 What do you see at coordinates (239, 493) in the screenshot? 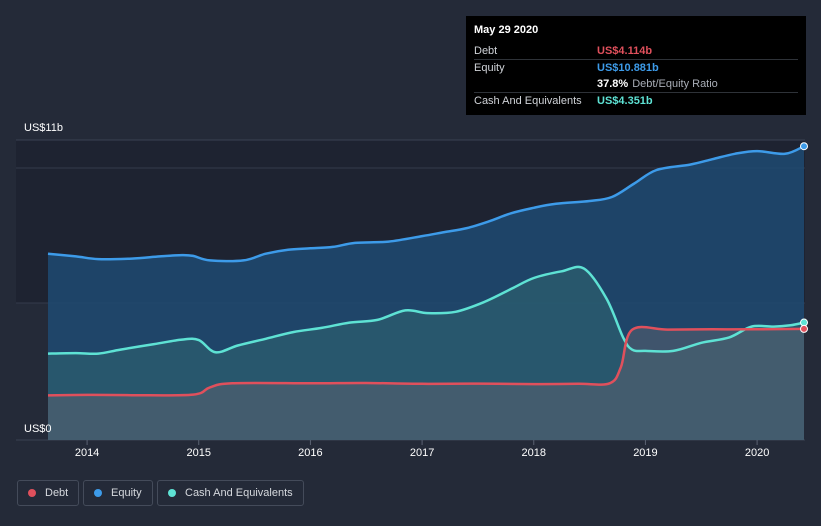
I see `legend-label-cash: Cash And Equivalents` at bounding box center [239, 493].